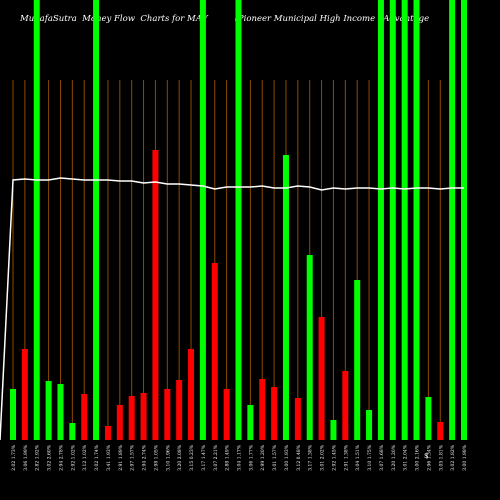 Image resolution: width=500 pixels, height=500 pixels. I want to click on x-tick-label: 3.02 1.82%, so click(453, 457).